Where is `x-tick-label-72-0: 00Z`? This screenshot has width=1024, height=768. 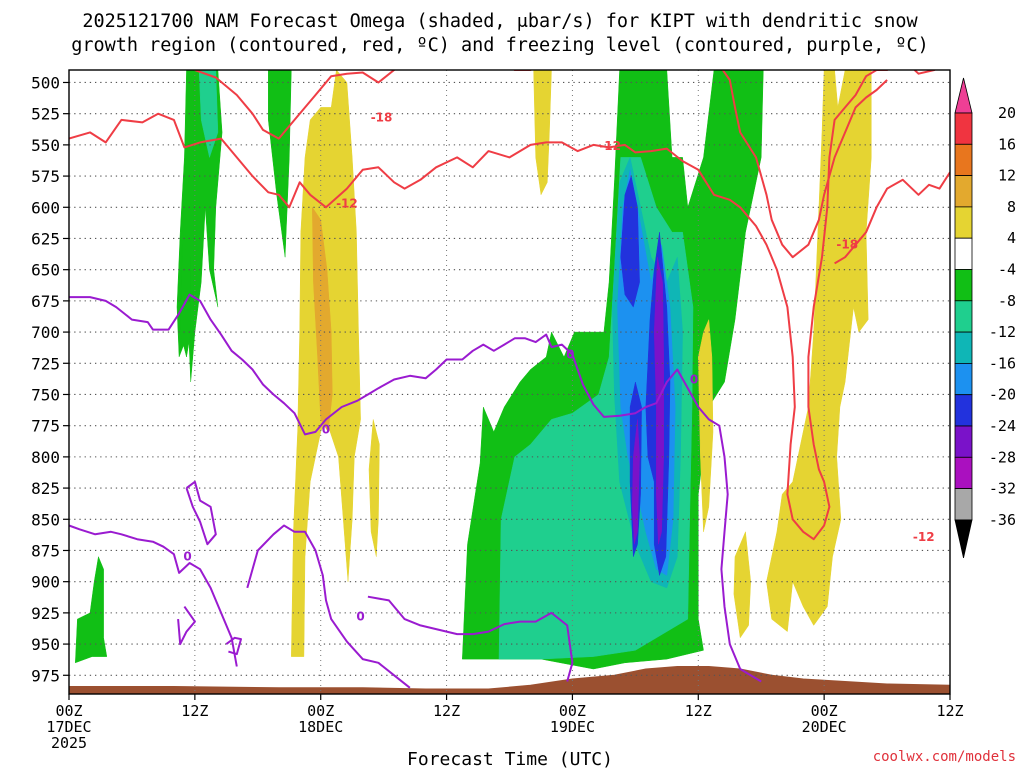
x-tick-label-72-0: 00Z is located at coordinates (824, 711).